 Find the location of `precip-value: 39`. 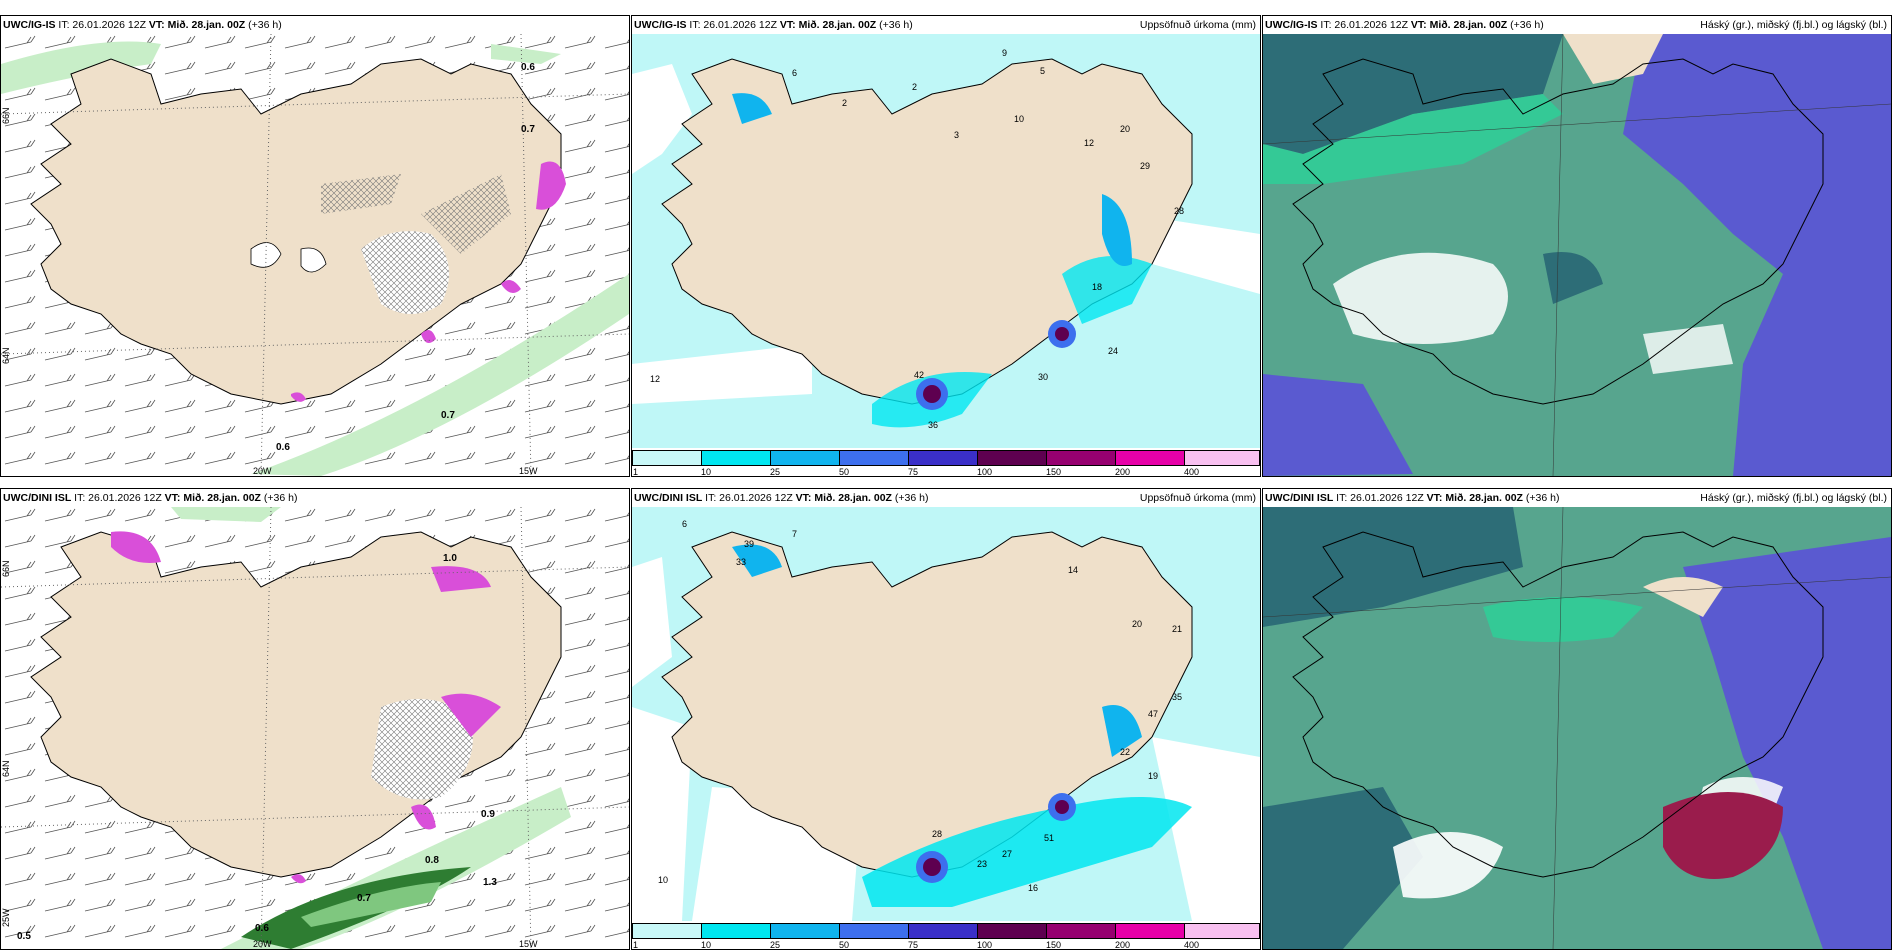

precip-value: 39 is located at coordinates (749, 544).